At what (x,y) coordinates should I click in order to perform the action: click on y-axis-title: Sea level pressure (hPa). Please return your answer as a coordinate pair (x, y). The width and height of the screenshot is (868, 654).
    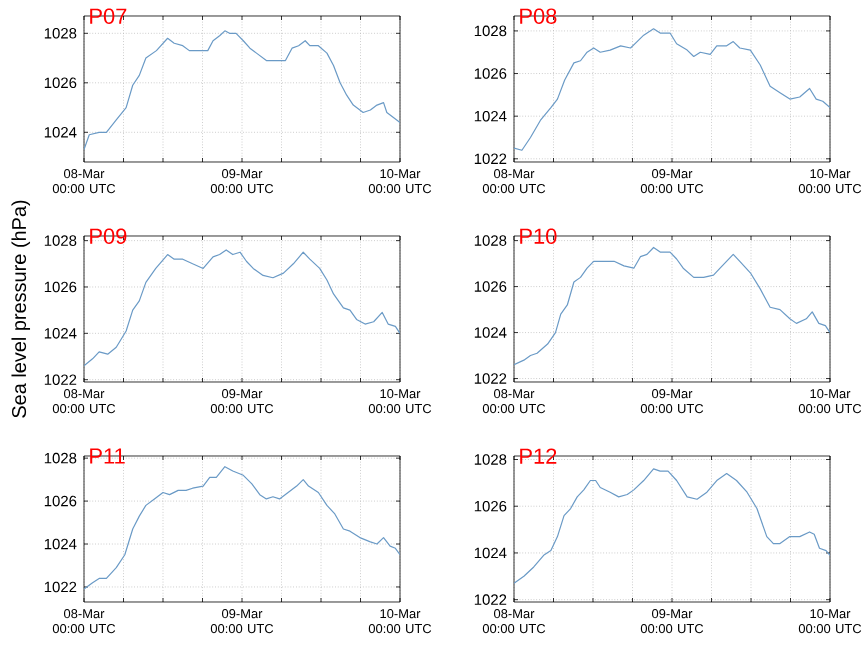
    Looking at the image, I should click on (21, 309).